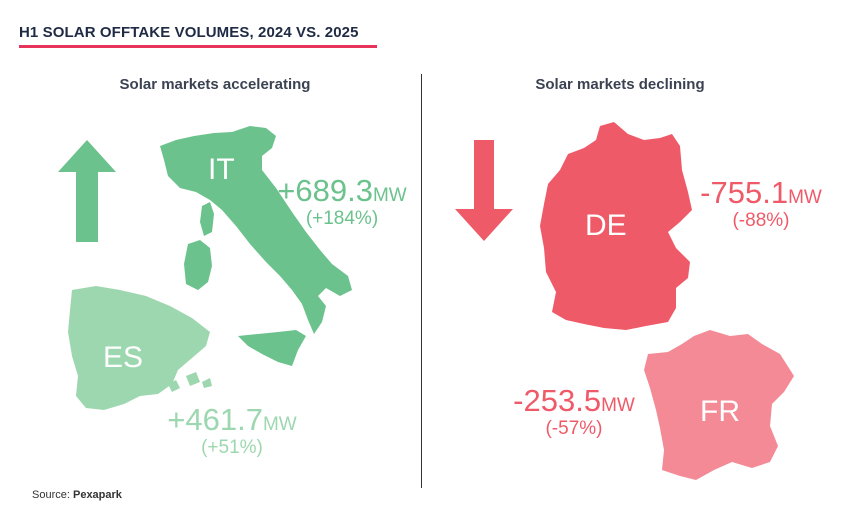 The width and height of the screenshot is (863, 519). What do you see at coordinates (557, 400) in the screenshot?
I see `france-change-mw: -253.5` at bounding box center [557, 400].